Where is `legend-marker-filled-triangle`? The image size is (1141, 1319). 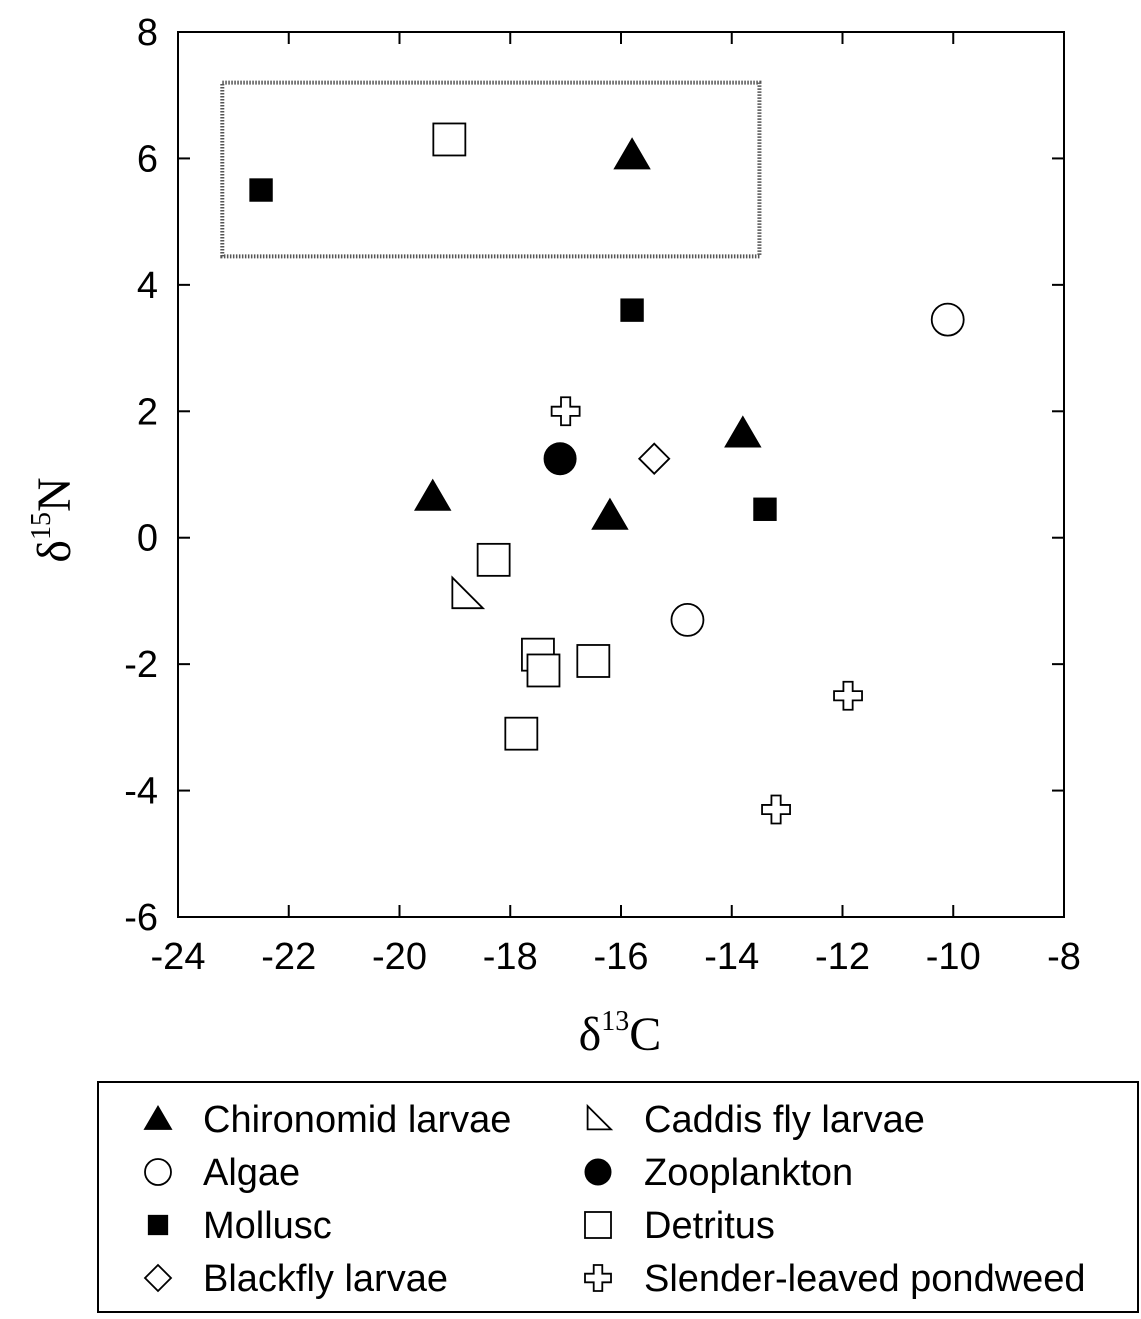
legend-marker-filled-triangle is located at coordinates (158, 1117).